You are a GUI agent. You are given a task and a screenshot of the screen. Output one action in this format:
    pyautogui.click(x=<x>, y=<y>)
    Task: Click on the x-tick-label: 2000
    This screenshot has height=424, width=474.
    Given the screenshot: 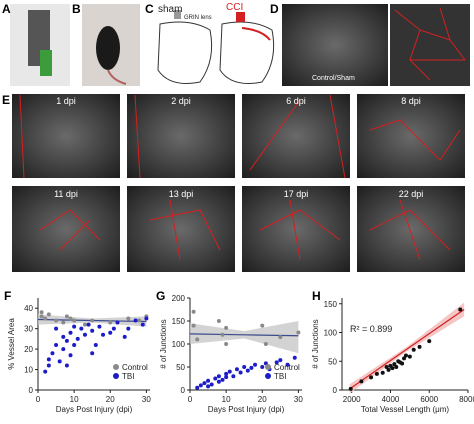 What is the action you would take?
    pyautogui.click(x=352, y=399)
    